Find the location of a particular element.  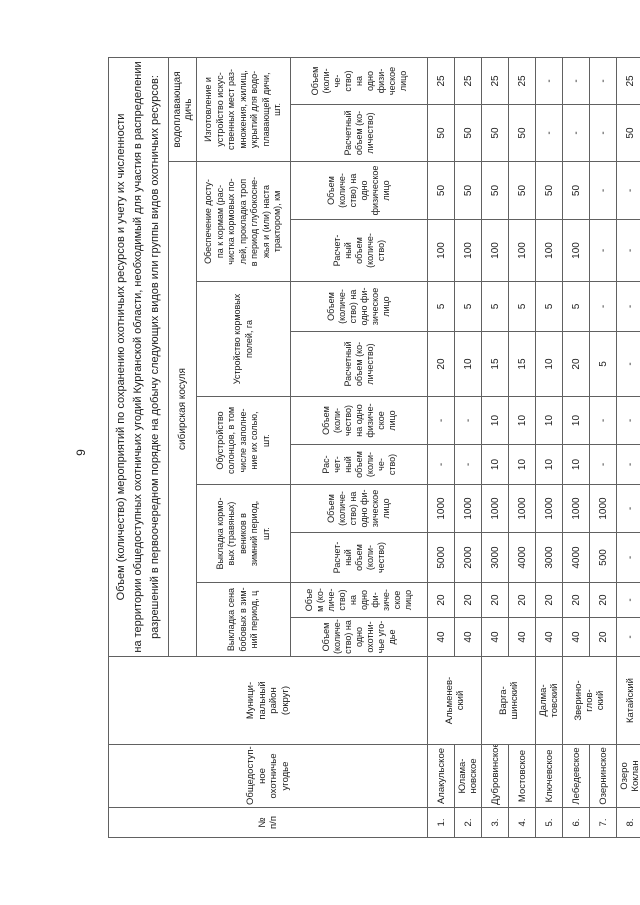

value-cell: 3000 is located at coordinates (549, 557).